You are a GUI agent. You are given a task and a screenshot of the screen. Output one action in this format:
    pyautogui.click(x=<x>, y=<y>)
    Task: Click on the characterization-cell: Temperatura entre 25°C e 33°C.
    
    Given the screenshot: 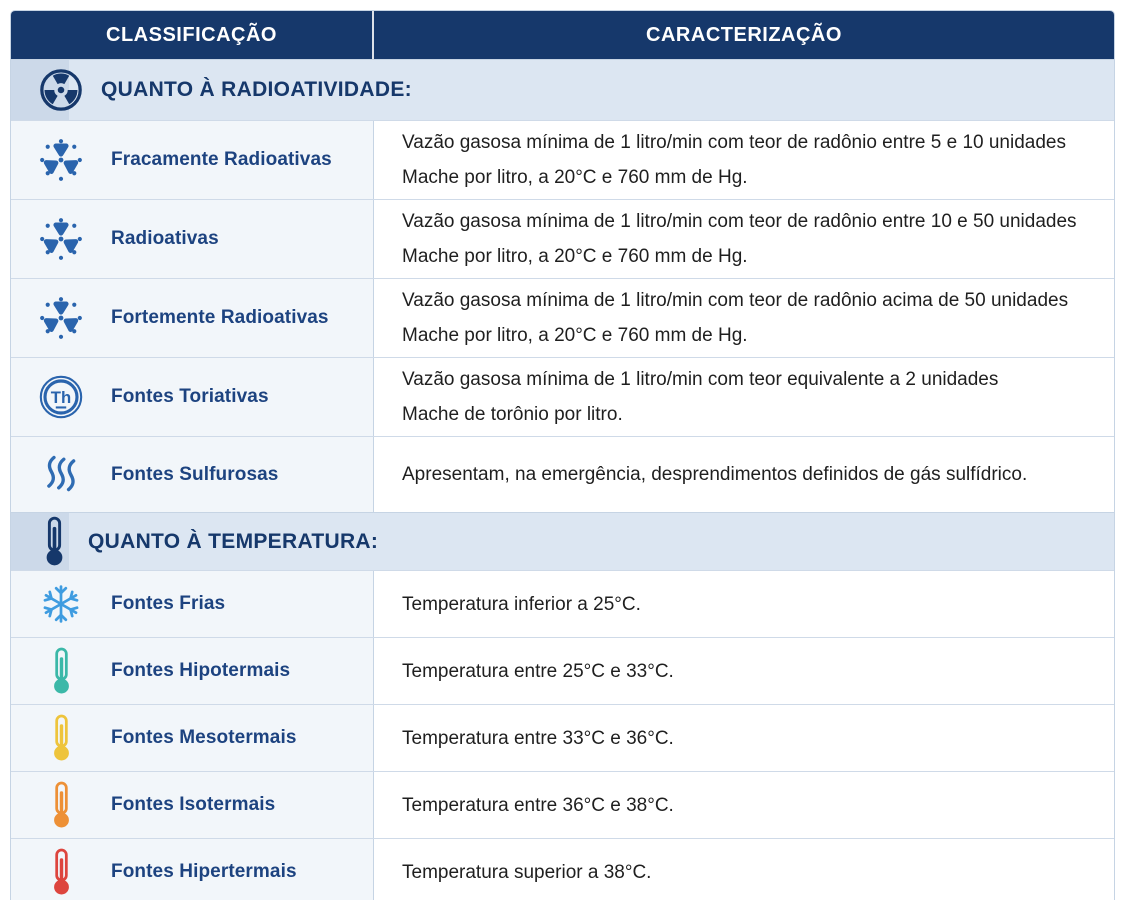 What is the action you would take?
    pyautogui.click(x=744, y=671)
    